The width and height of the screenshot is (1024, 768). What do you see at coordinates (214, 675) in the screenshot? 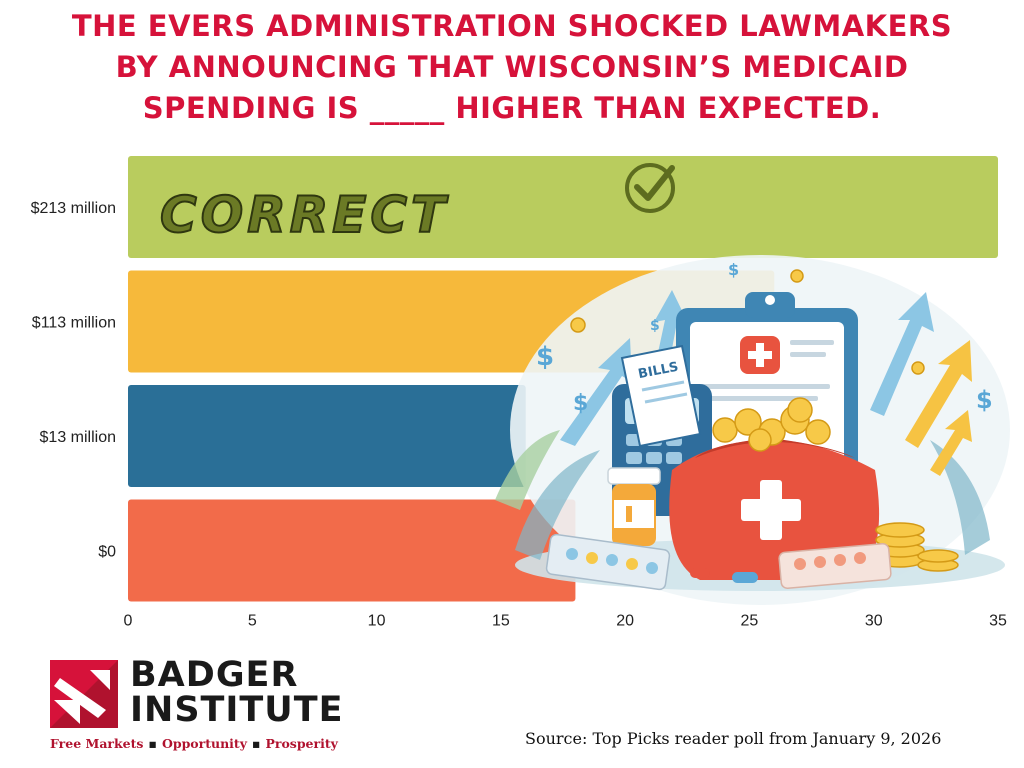
I see `logo-name-line-1: BADGER` at bounding box center [214, 675].